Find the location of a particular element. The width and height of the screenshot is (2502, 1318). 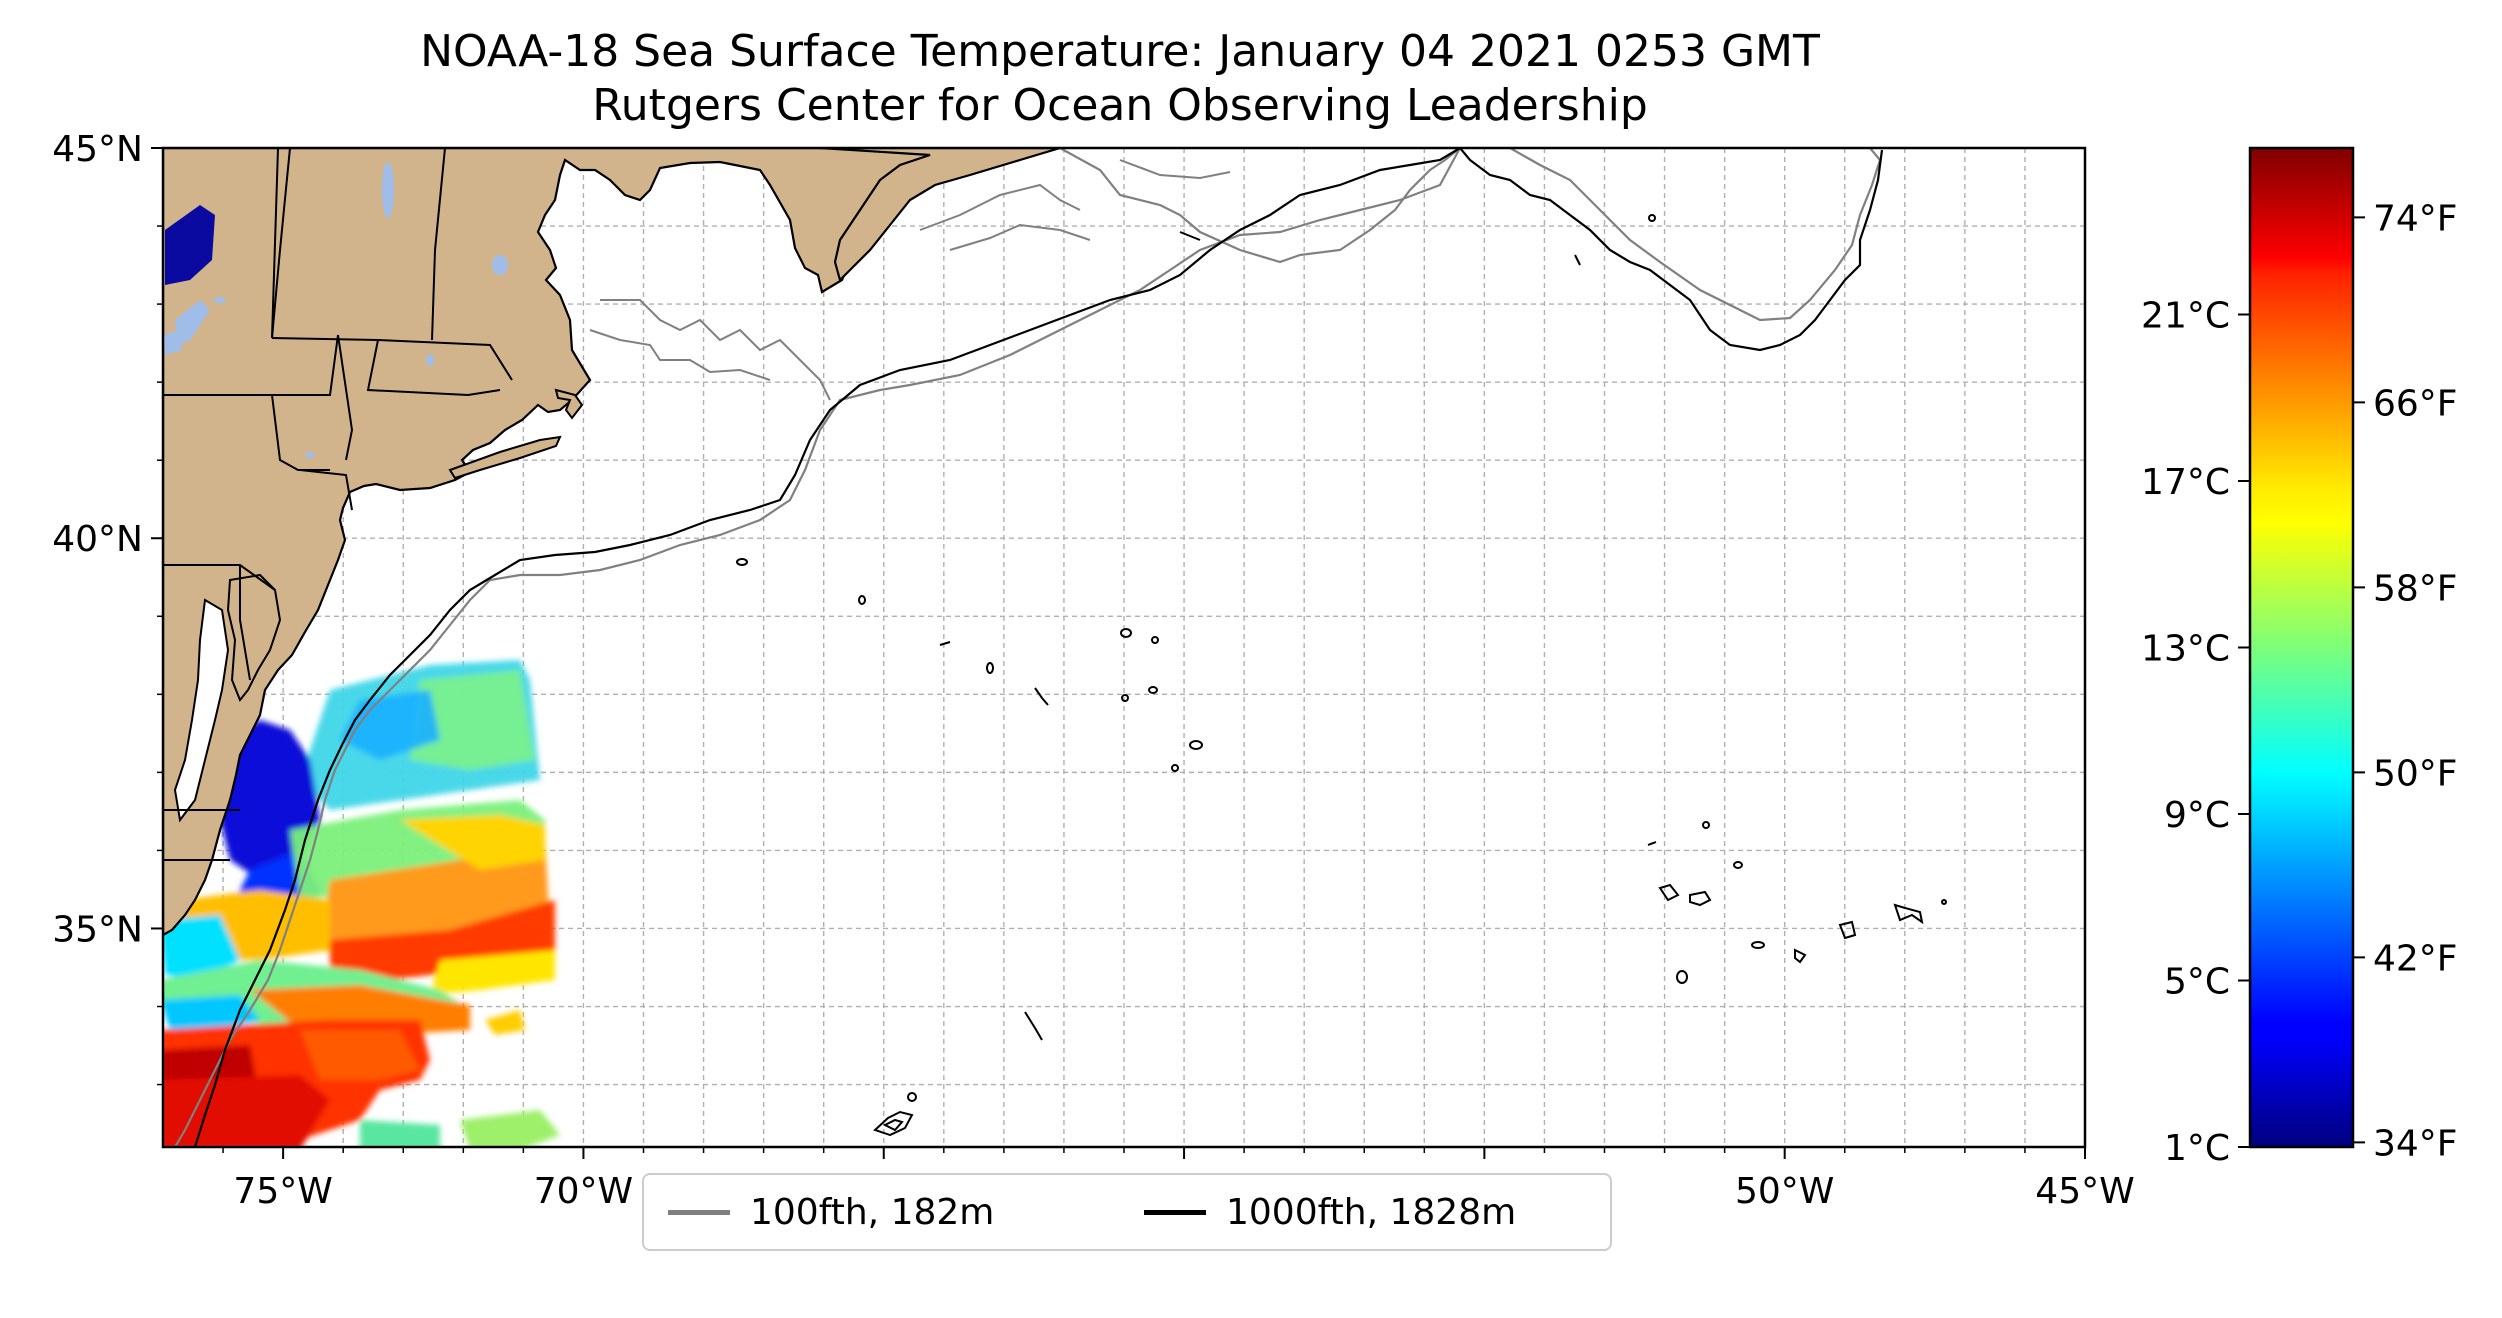

colorbar-c-label: 17°C is located at coordinates (2185, 482).